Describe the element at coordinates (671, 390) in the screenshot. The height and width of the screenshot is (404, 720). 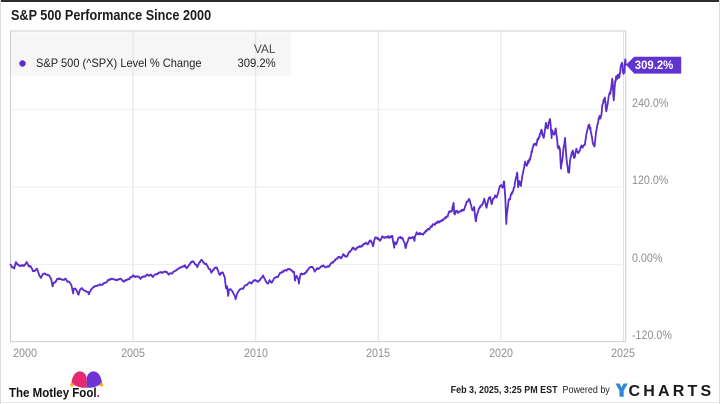
I see `svg-text: CHARTS` at that location.